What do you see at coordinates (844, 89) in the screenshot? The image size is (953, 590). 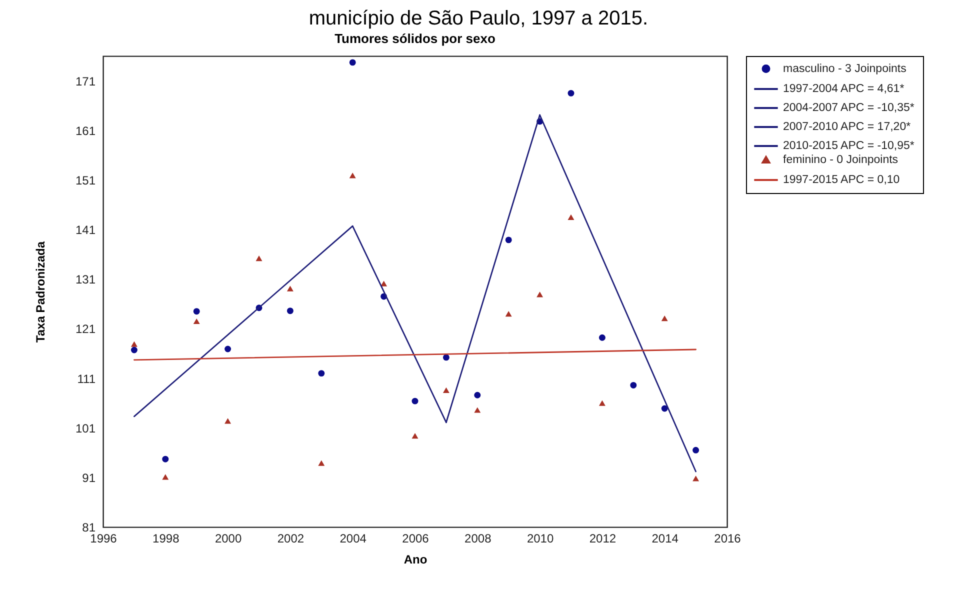 I see `legend-label: 1997-2004 APC = 4,61*` at bounding box center [844, 89].